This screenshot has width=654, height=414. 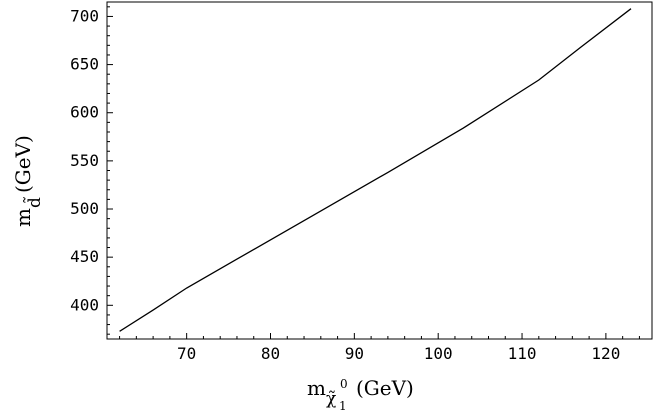 What do you see at coordinates (354, 353) in the screenshot?
I see `x-tick-label: 90` at bounding box center [354, 353].